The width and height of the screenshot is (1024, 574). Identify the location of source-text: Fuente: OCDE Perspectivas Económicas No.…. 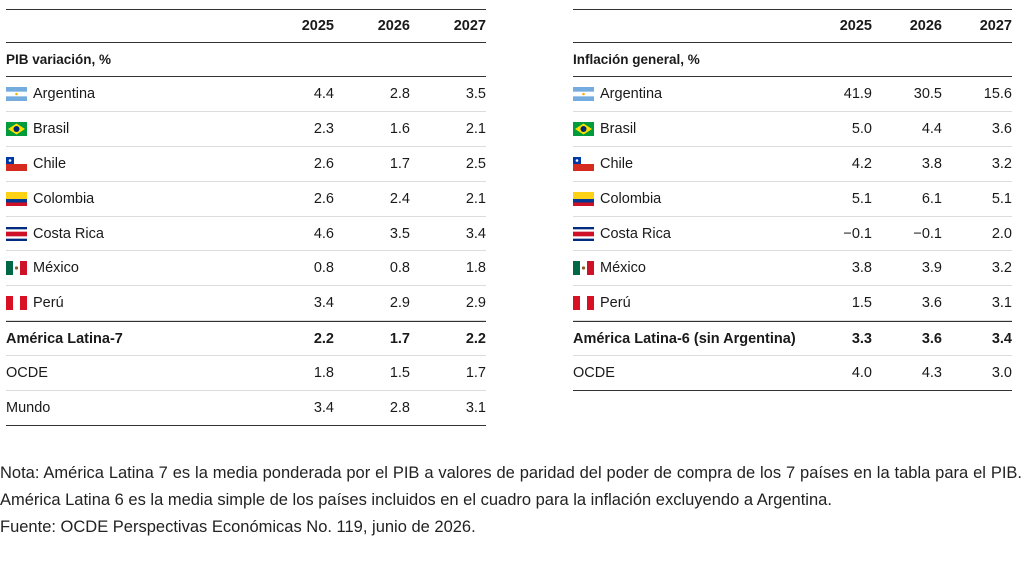
(238, 527).